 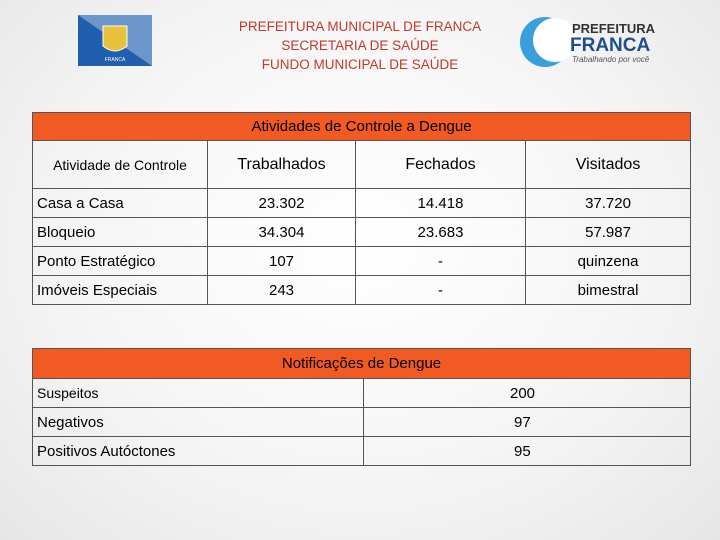 I want to click on title-row: Atividades de Controle a Dengue, so click(x=361, y=126).